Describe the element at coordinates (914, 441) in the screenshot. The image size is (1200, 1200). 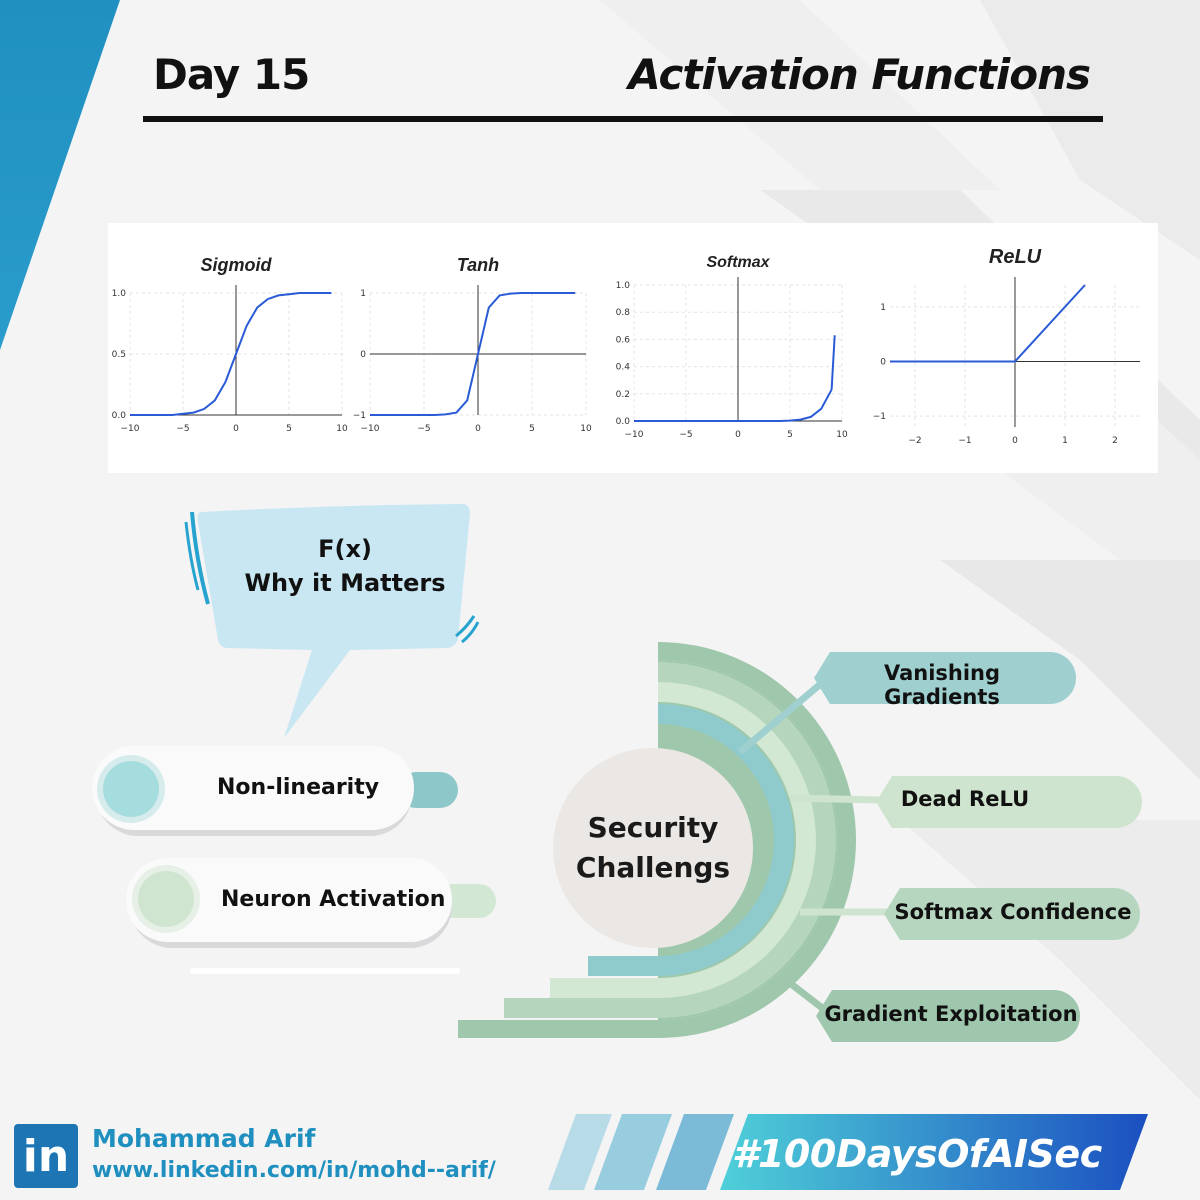
I see `x-tick-label: −2` at that location.